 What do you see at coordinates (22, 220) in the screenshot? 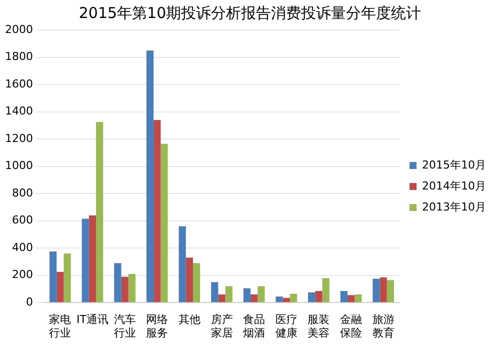
I see `y-tick-label: 600` at bounding box center [22, 220].